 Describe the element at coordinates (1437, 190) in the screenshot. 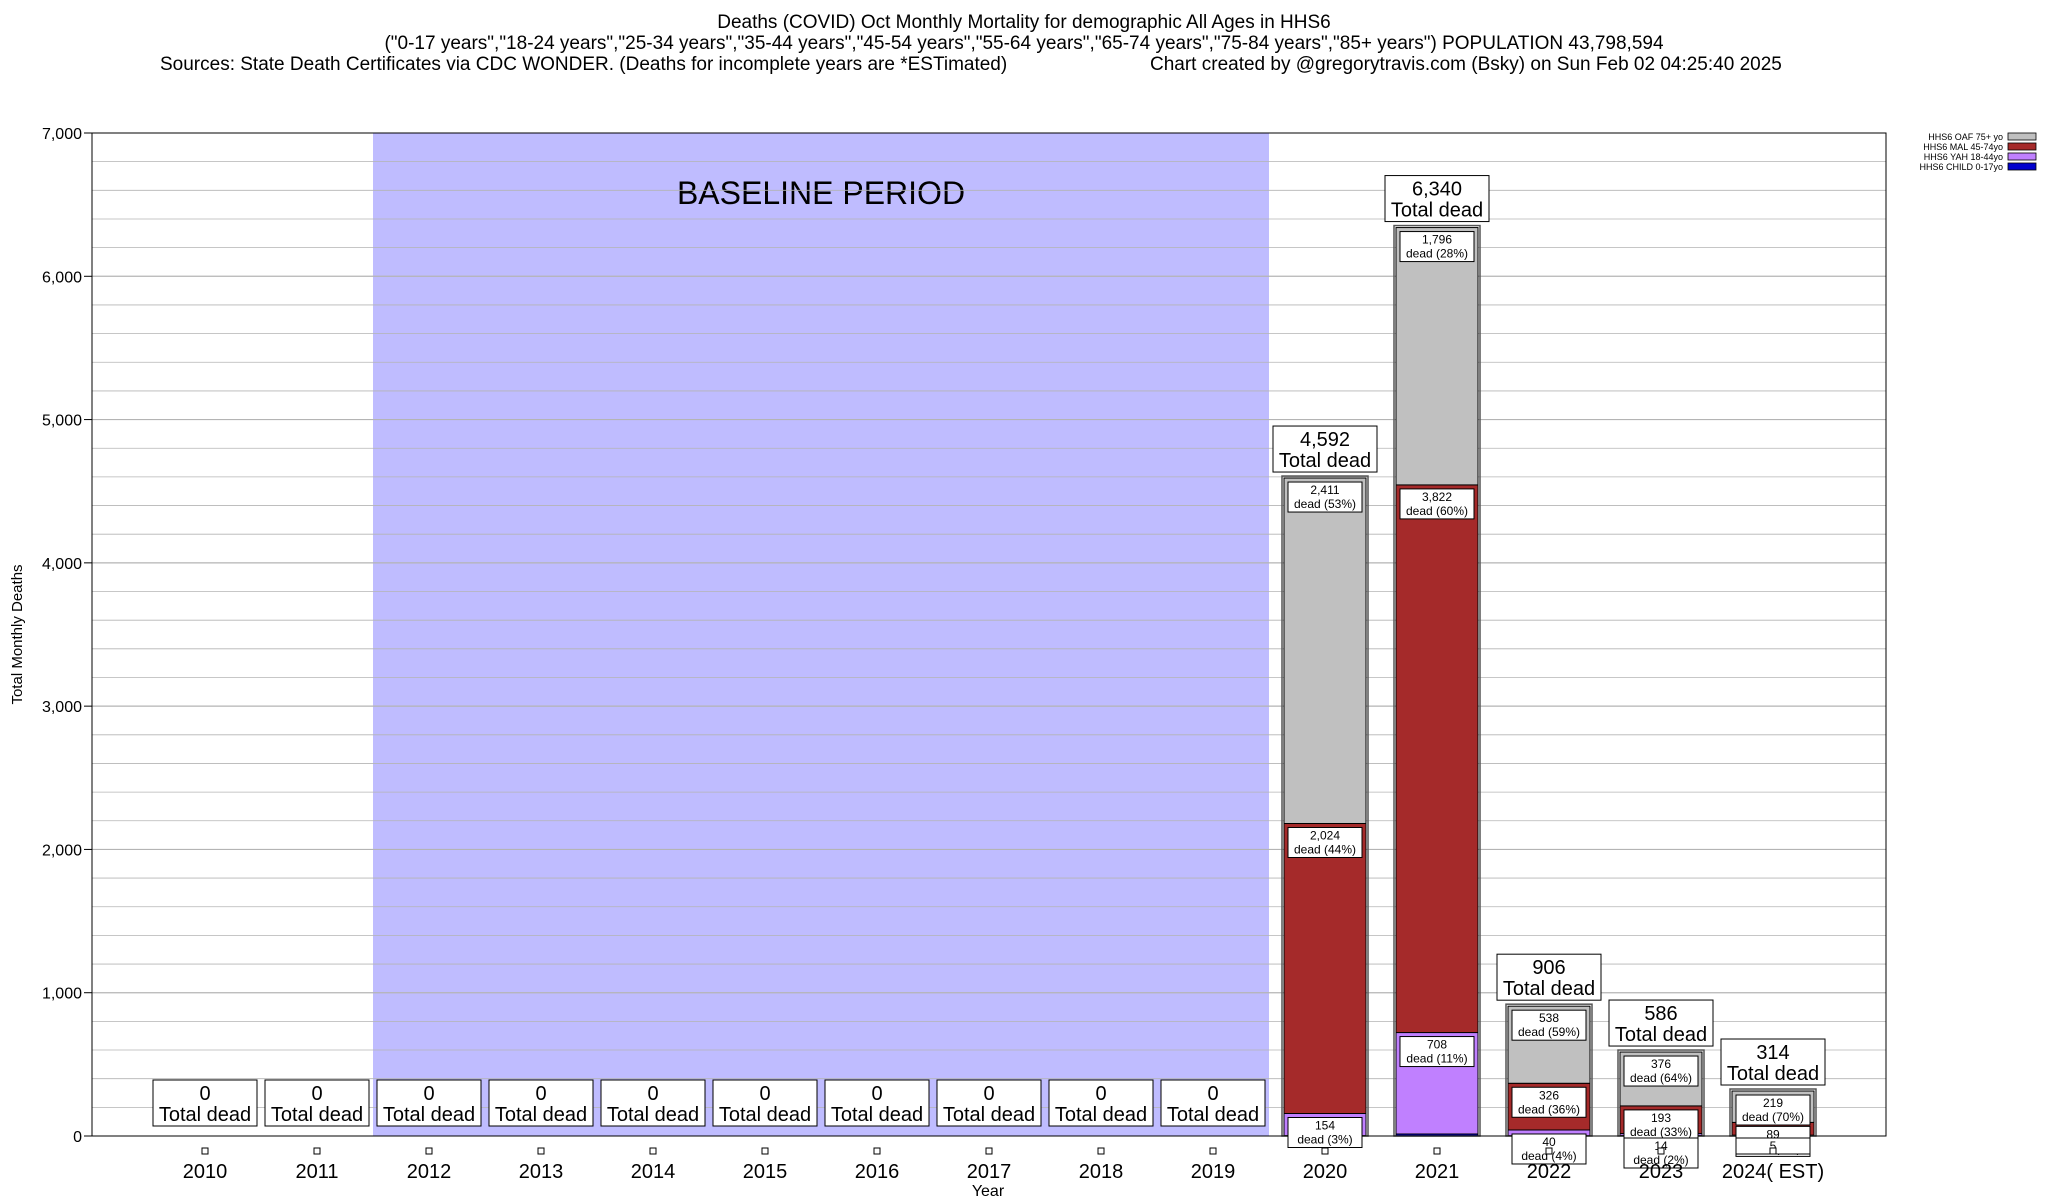

I see `total-value-label: 6,340` at that location.